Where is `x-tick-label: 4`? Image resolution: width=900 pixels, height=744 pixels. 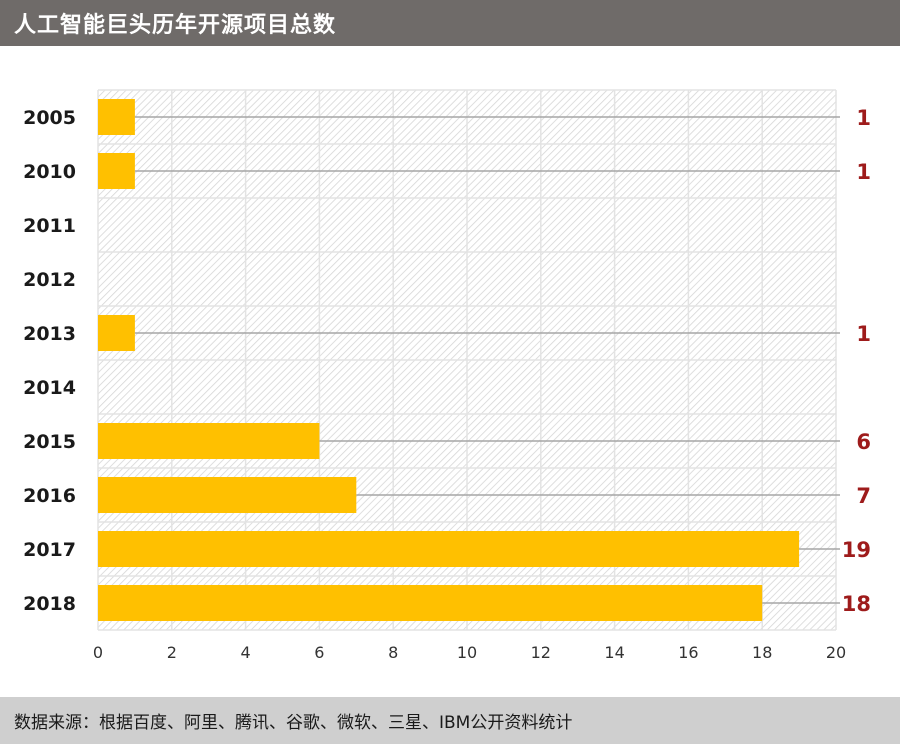
x-tick-label: 4 is located at coordinates (246, 652).